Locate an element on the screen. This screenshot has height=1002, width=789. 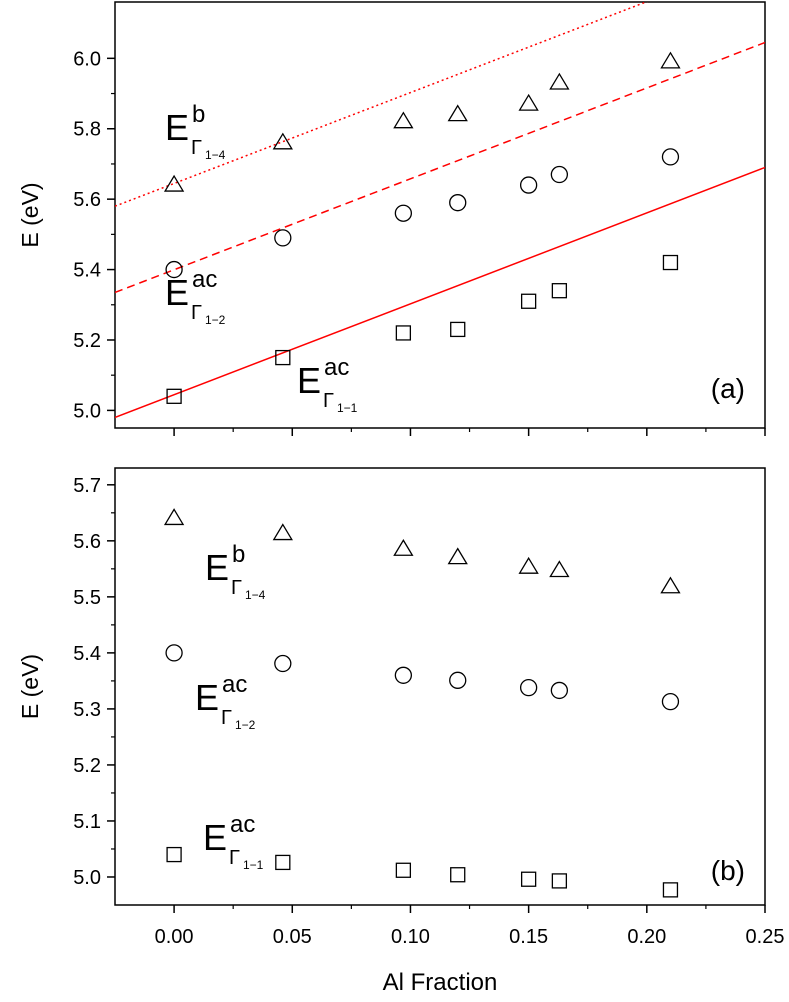
x-tick-label: 0.05 is located at coordinates (292, 937).